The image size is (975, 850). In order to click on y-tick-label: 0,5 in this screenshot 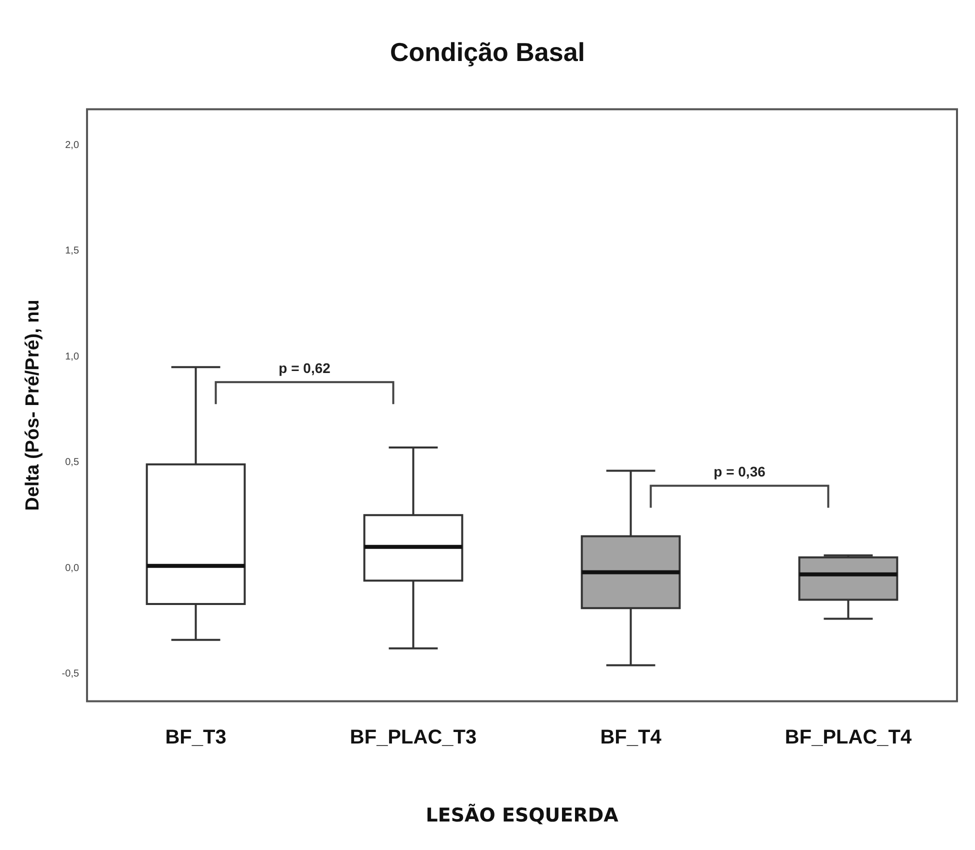, I will do `click(72, 462)`.